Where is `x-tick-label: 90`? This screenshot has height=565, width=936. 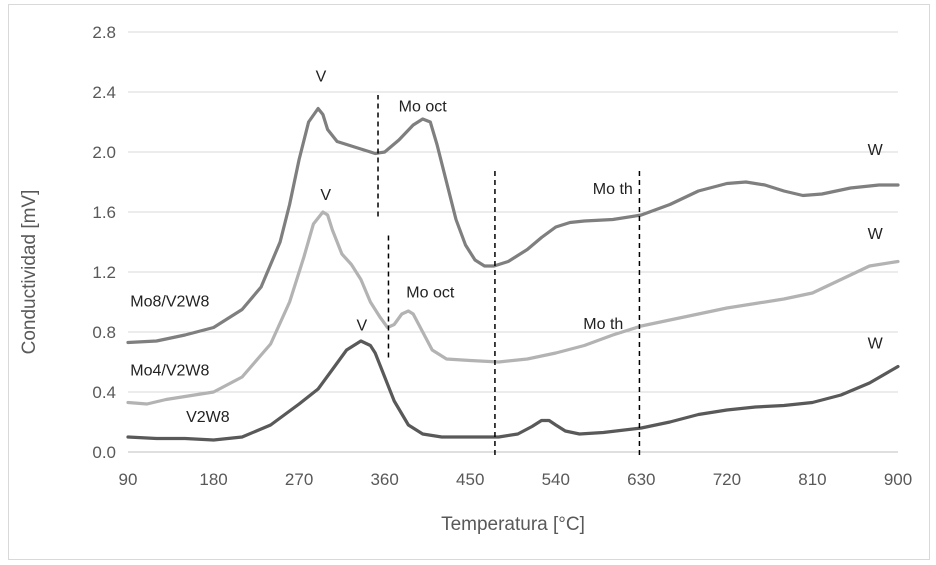 x-tick-label: 90 is located at coordinates (128, 479).